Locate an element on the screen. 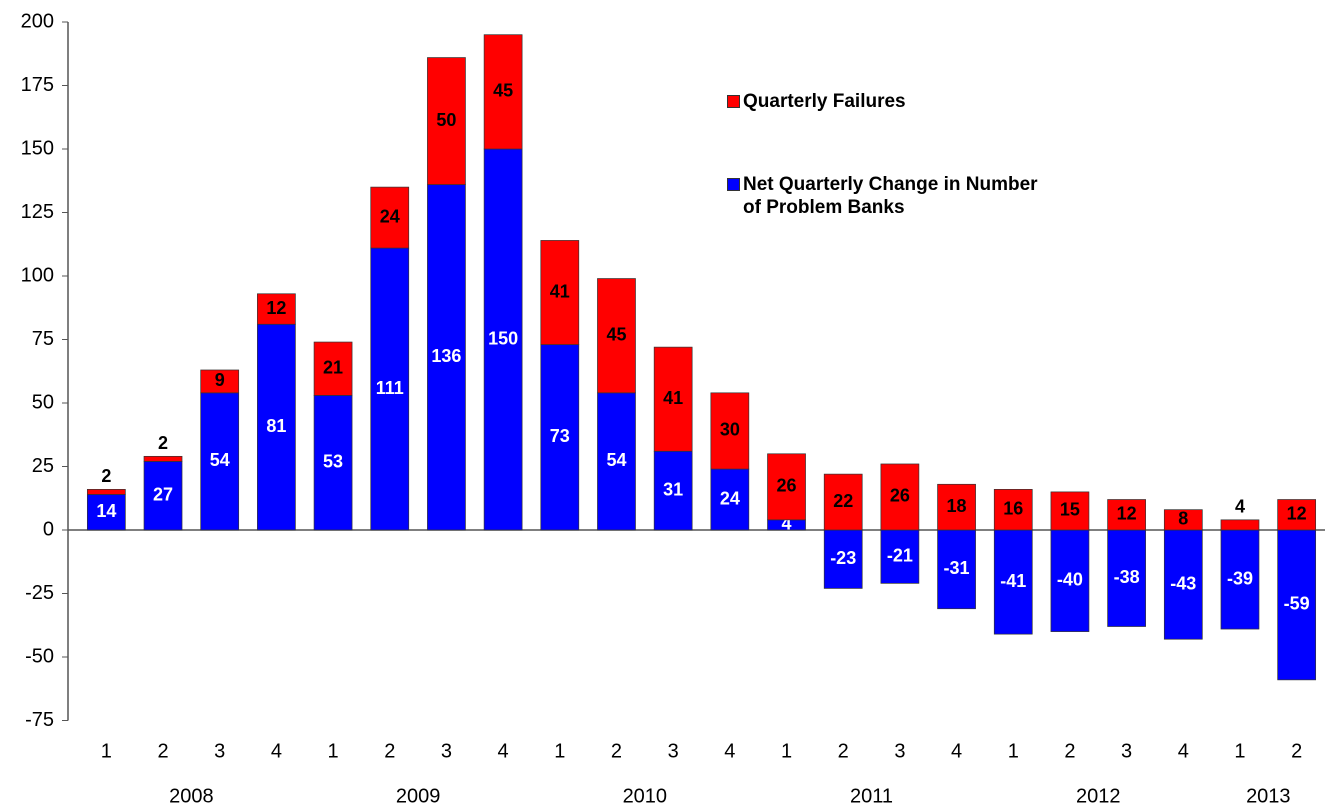  value-label: 16 is located at coordinates (1013, 508).